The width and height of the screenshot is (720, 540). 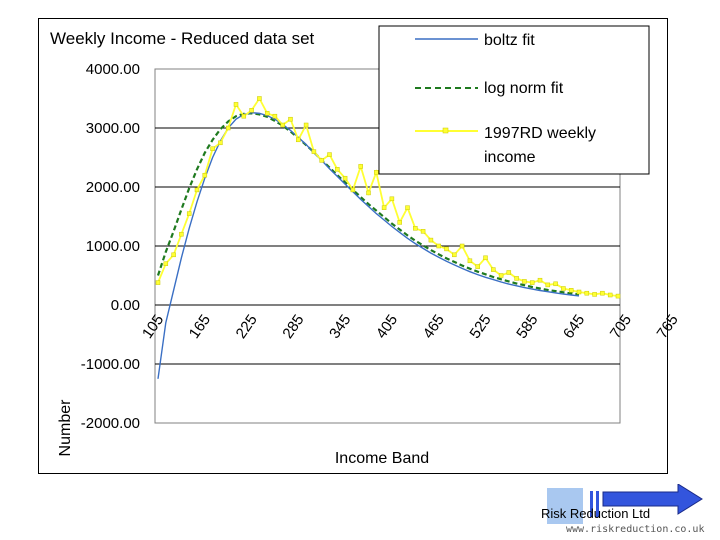 I want to click on legend-box, so click(x=514, y=100).